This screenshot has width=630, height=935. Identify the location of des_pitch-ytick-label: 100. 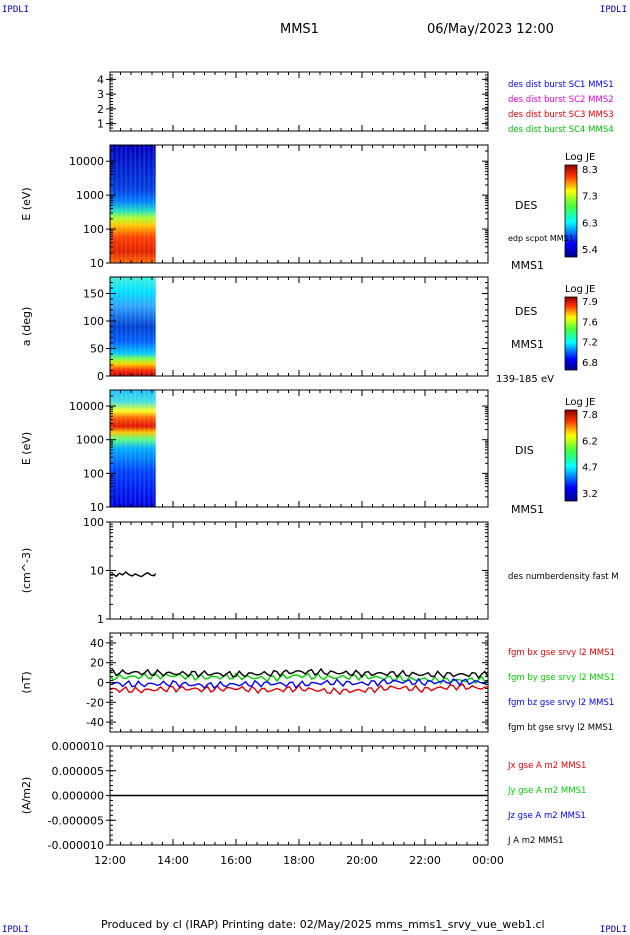
(93, 321).